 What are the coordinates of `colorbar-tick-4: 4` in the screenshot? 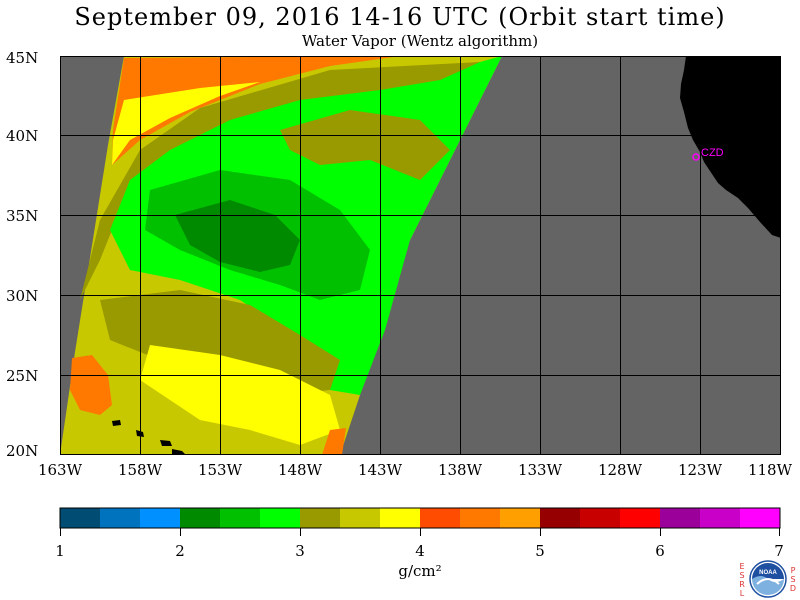 It's located at (420, 551).